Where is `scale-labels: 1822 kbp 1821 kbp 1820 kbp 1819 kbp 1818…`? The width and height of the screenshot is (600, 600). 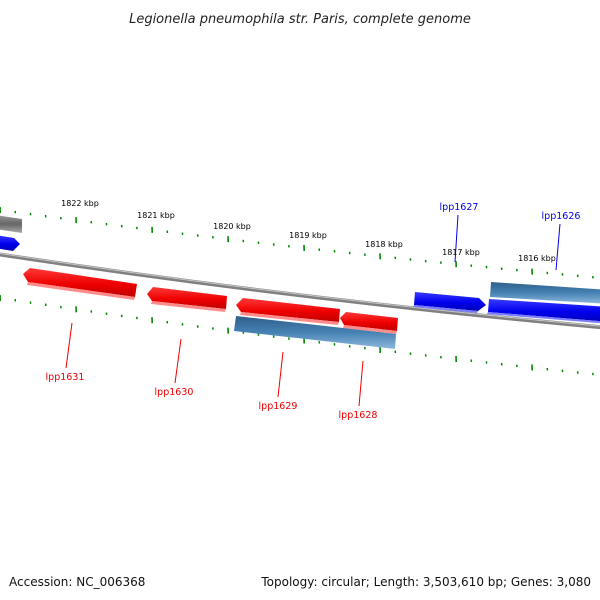 scale-labels: 1822 kbp 1821 kbp 1820 kbp 1819 kbp 1818… is located at coordinates (308, 231).